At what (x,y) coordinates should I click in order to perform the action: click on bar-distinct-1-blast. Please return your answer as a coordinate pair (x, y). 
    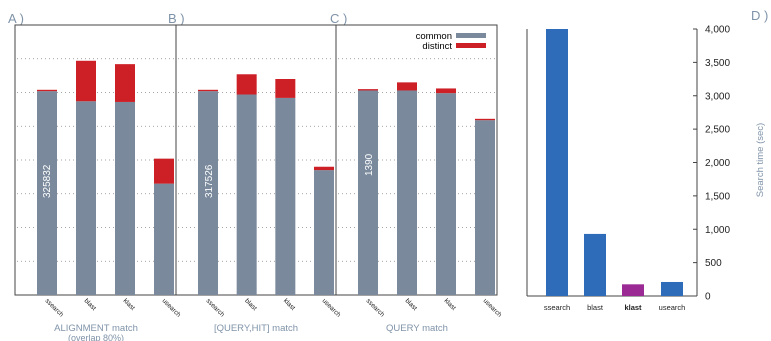
    Looking at the image, I should click on (246, 84).